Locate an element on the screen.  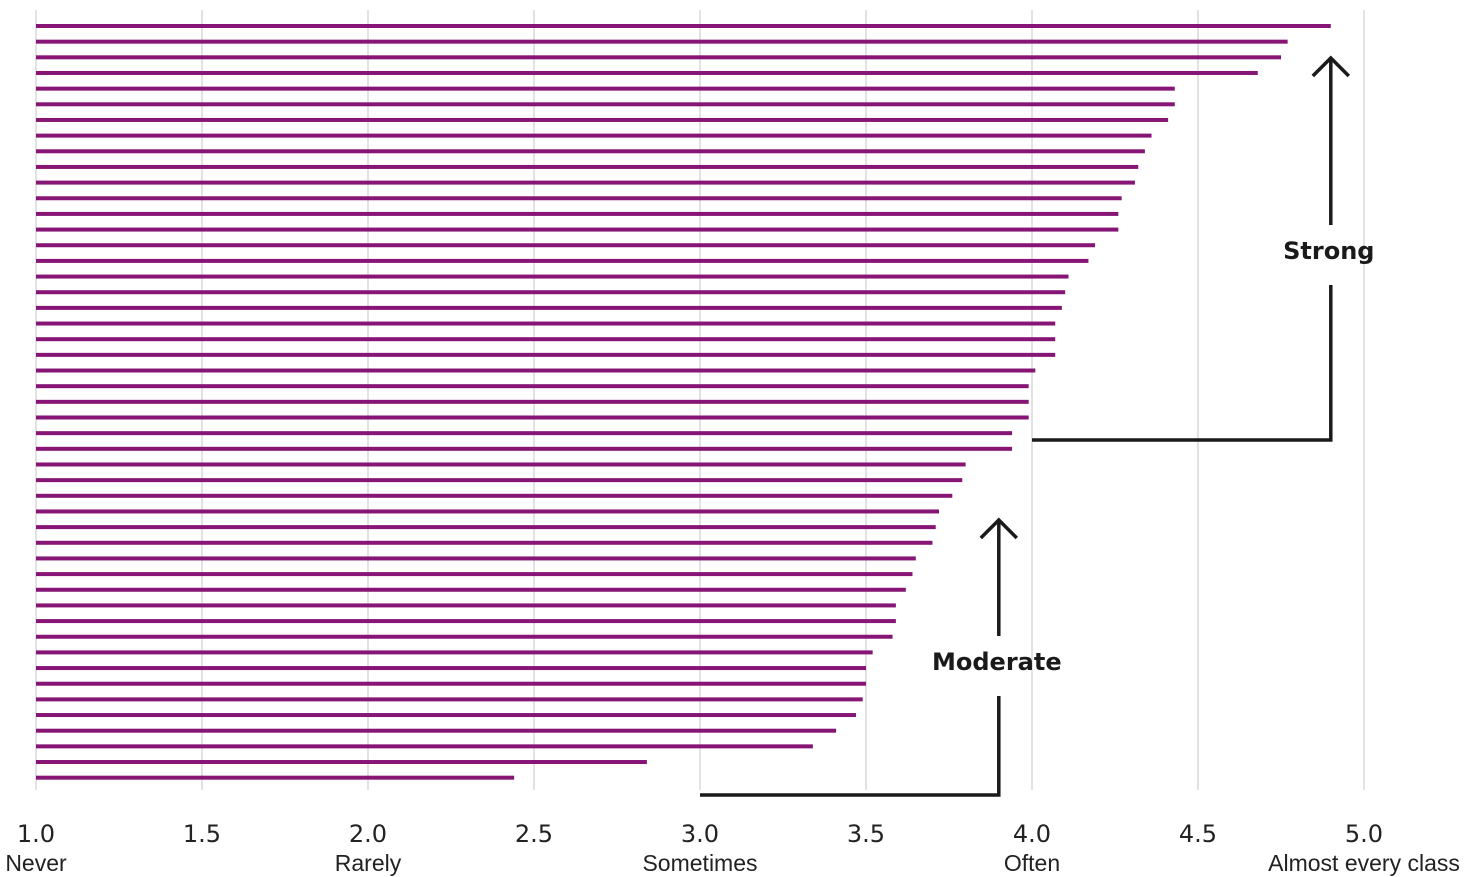
x-tick-descriptor: Never is located at coordinates (36, 863).